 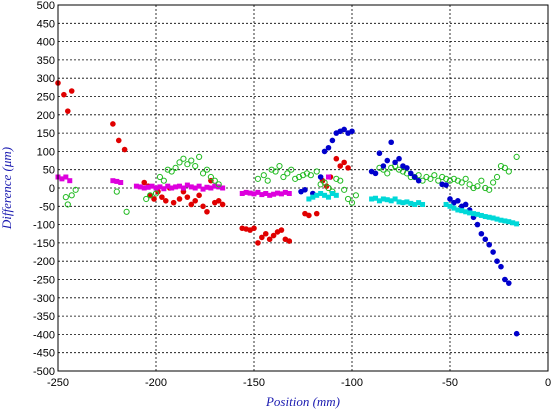 I want to click on y-tick-label: 250, so click(x=46, y=98).